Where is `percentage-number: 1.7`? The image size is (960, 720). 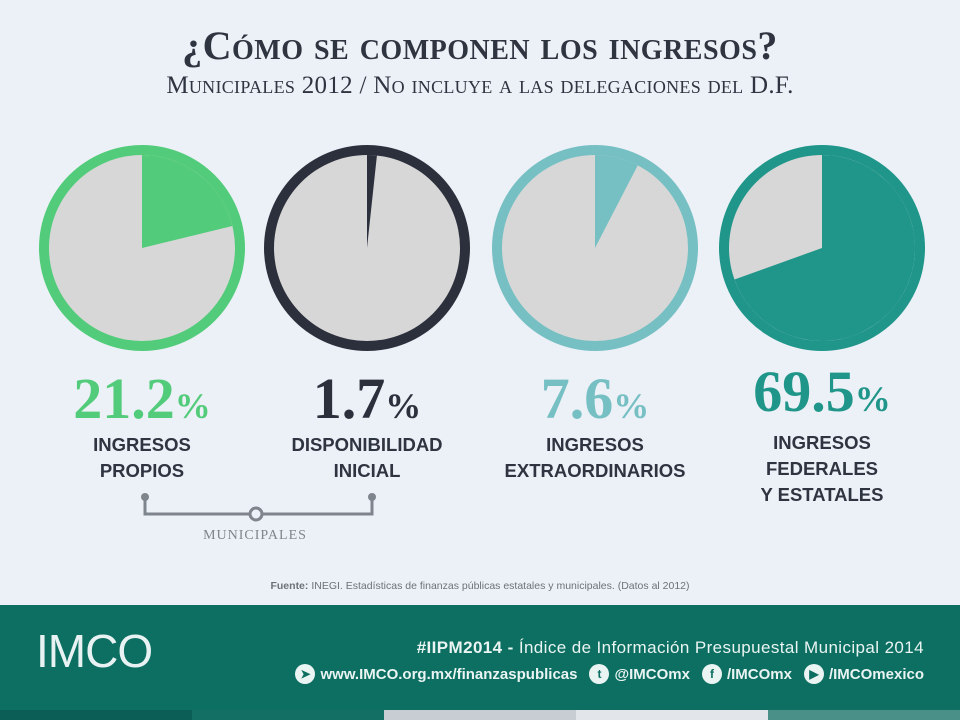 percentage-number: 1.7 is located at coordinates (349, 398).